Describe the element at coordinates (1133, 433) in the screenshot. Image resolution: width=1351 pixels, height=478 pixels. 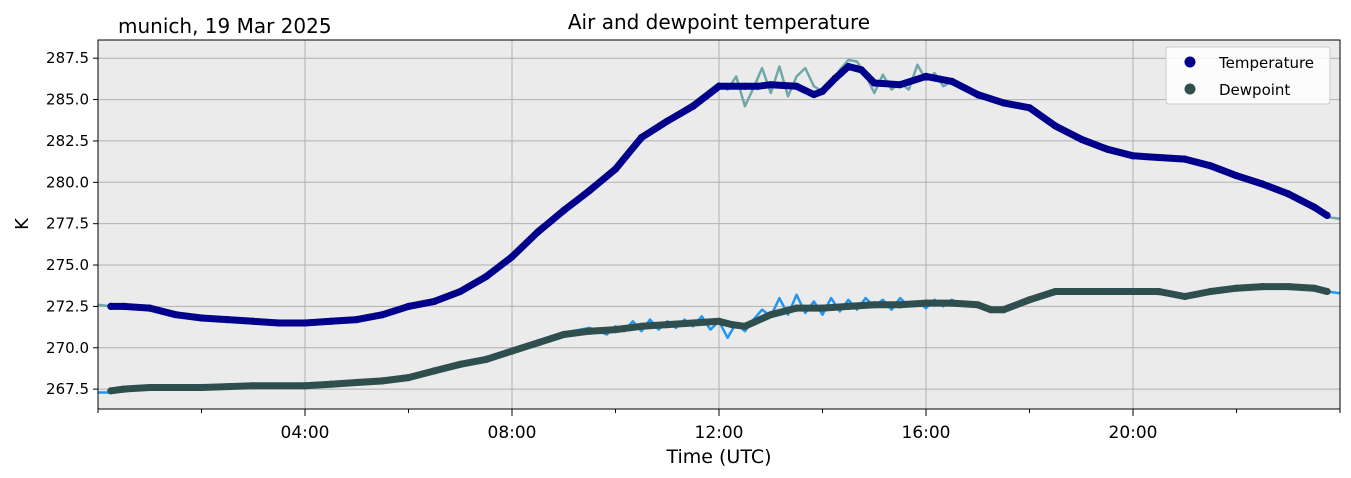
I see `x-tick-label: 20:00` at that location.